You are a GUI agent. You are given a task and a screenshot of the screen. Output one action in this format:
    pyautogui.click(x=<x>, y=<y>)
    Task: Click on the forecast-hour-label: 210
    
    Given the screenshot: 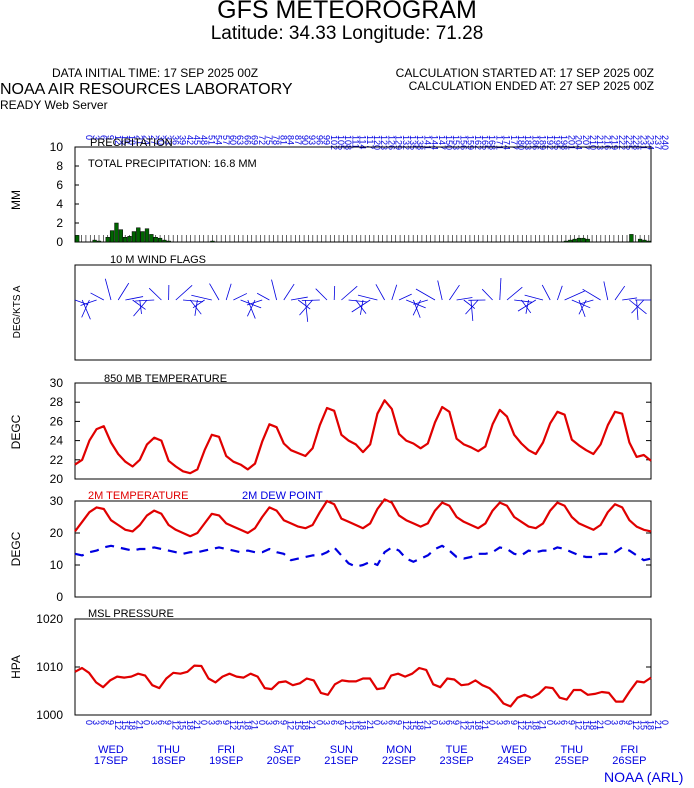 What is the action you would take?
    pyautogui.click(x=593, y=142)
    